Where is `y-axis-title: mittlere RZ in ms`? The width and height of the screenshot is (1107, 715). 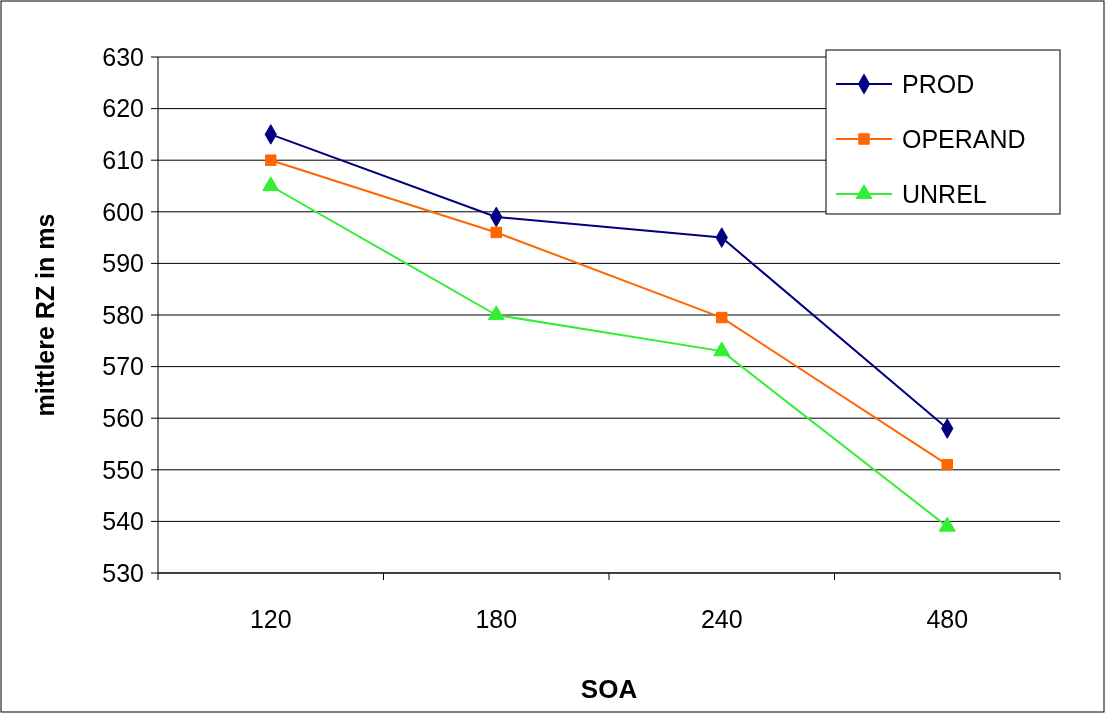
y-axis-title: mittlere RZ in ms is located at coordinates (45, 315).